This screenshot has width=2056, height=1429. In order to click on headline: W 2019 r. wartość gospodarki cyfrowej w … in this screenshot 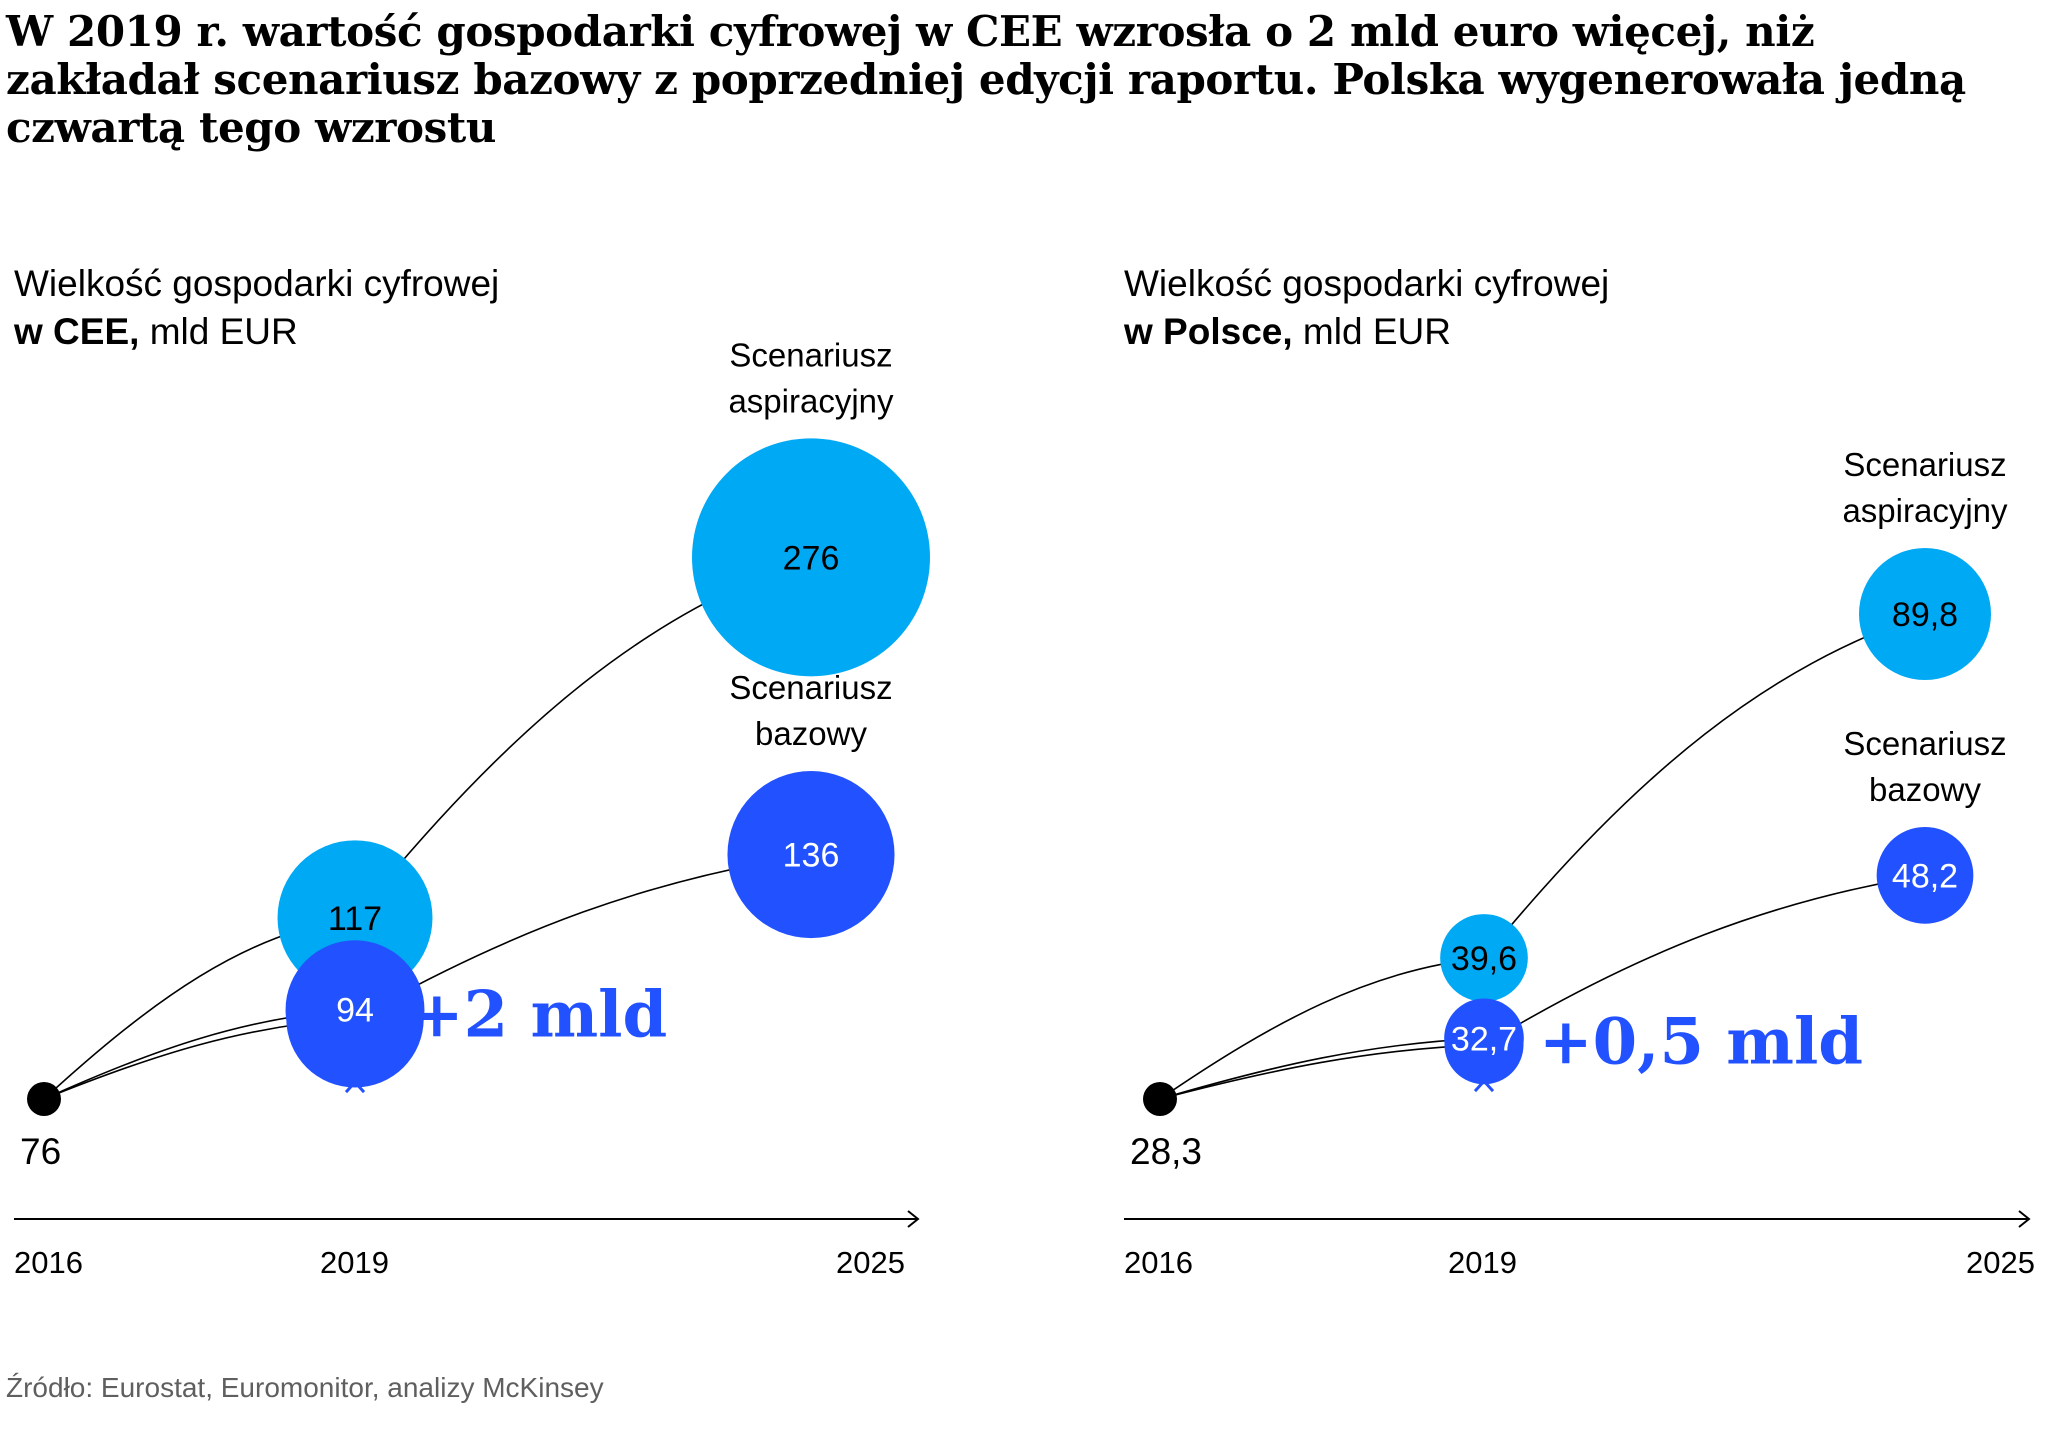, I will do `click(1026, 80)`.